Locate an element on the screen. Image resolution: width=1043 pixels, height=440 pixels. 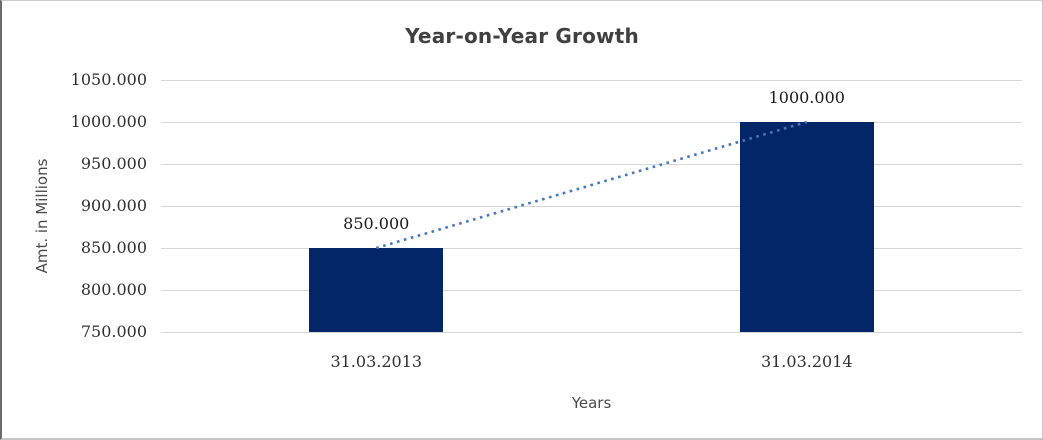
y-tick-label: 850.000 is located at coordinates (113, 247).